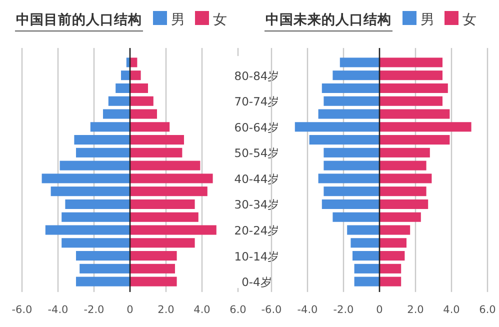  What do you see at coordinates (257, 282) in the screenshot?
I see `y-tick-label: 0-4岁` at bounding box center [257, 282].